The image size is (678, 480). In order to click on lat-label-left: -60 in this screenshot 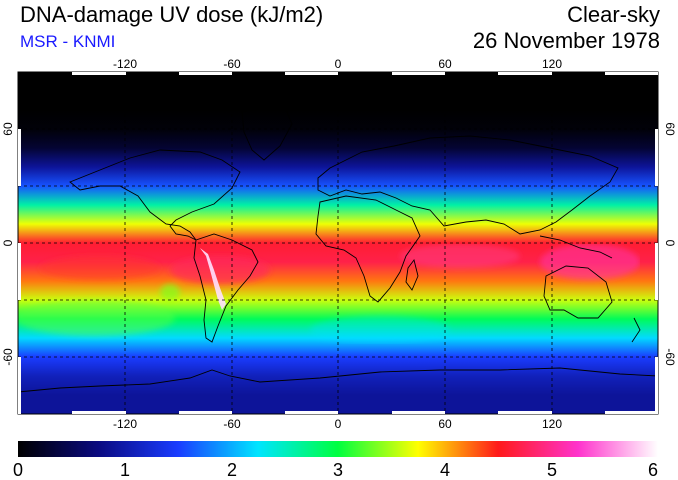, I will do `click(8, 357)`.